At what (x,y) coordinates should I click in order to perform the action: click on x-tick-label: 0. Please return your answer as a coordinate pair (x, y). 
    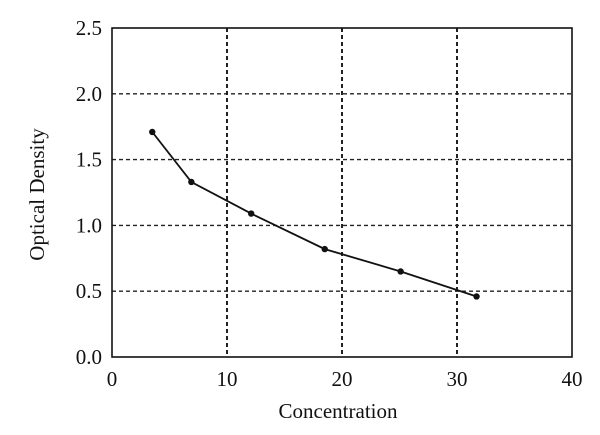
    Looking at the image, I should click on (112, 379).